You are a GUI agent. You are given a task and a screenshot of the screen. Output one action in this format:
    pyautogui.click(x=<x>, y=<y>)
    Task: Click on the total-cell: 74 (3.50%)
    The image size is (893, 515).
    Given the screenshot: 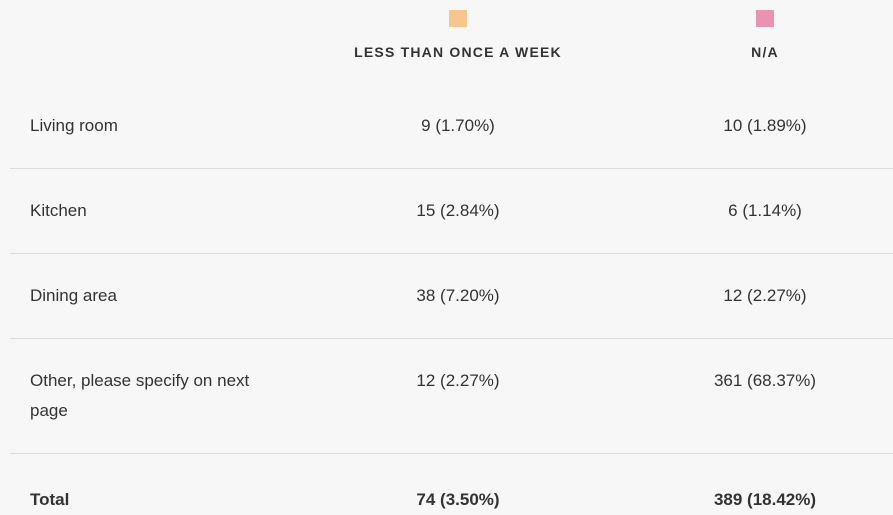 What is the action you would take?
    pyautogui.click(x=458, y=499)
    